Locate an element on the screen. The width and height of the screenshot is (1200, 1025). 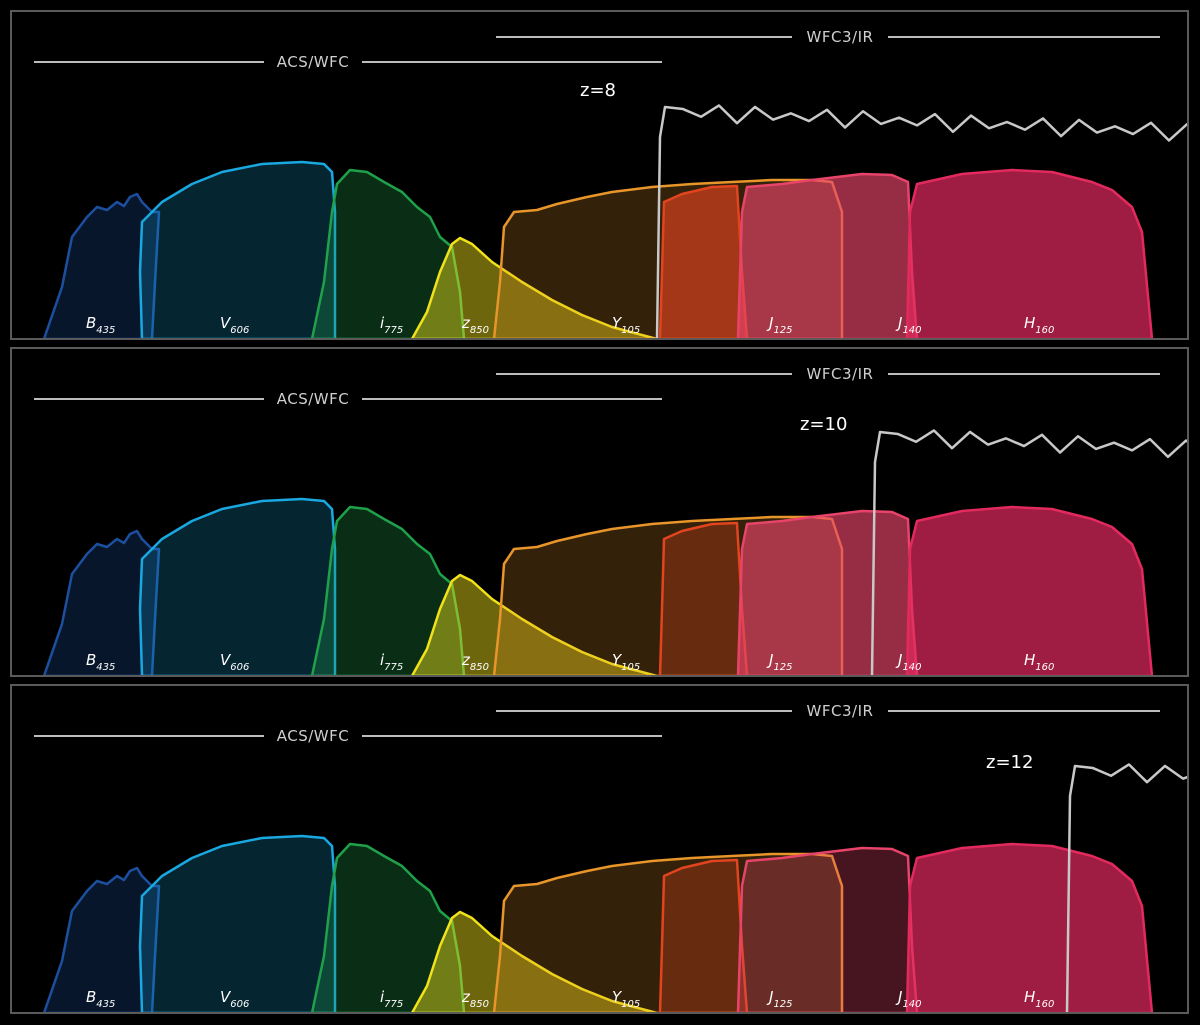
filter-curve-y105 is located at coordinates (668, 932).